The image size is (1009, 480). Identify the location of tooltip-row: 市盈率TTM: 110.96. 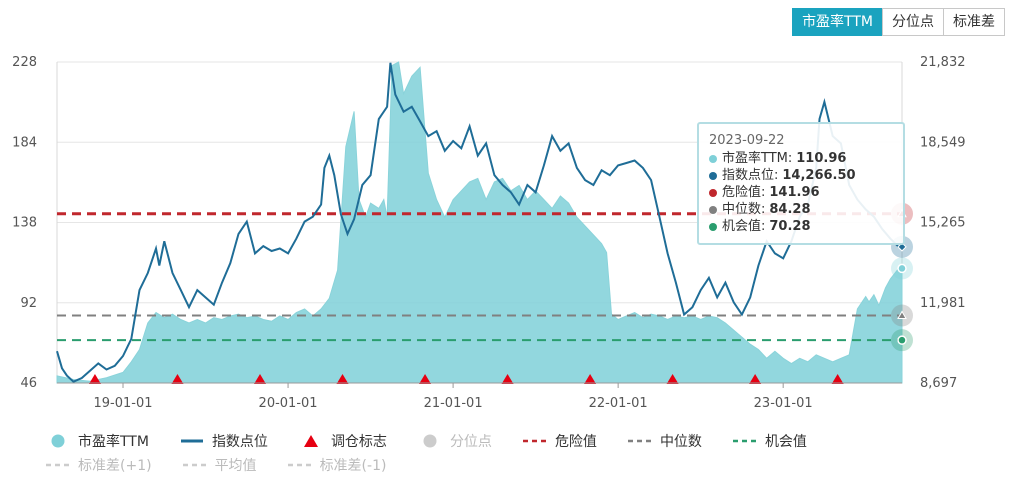
(801, 158).